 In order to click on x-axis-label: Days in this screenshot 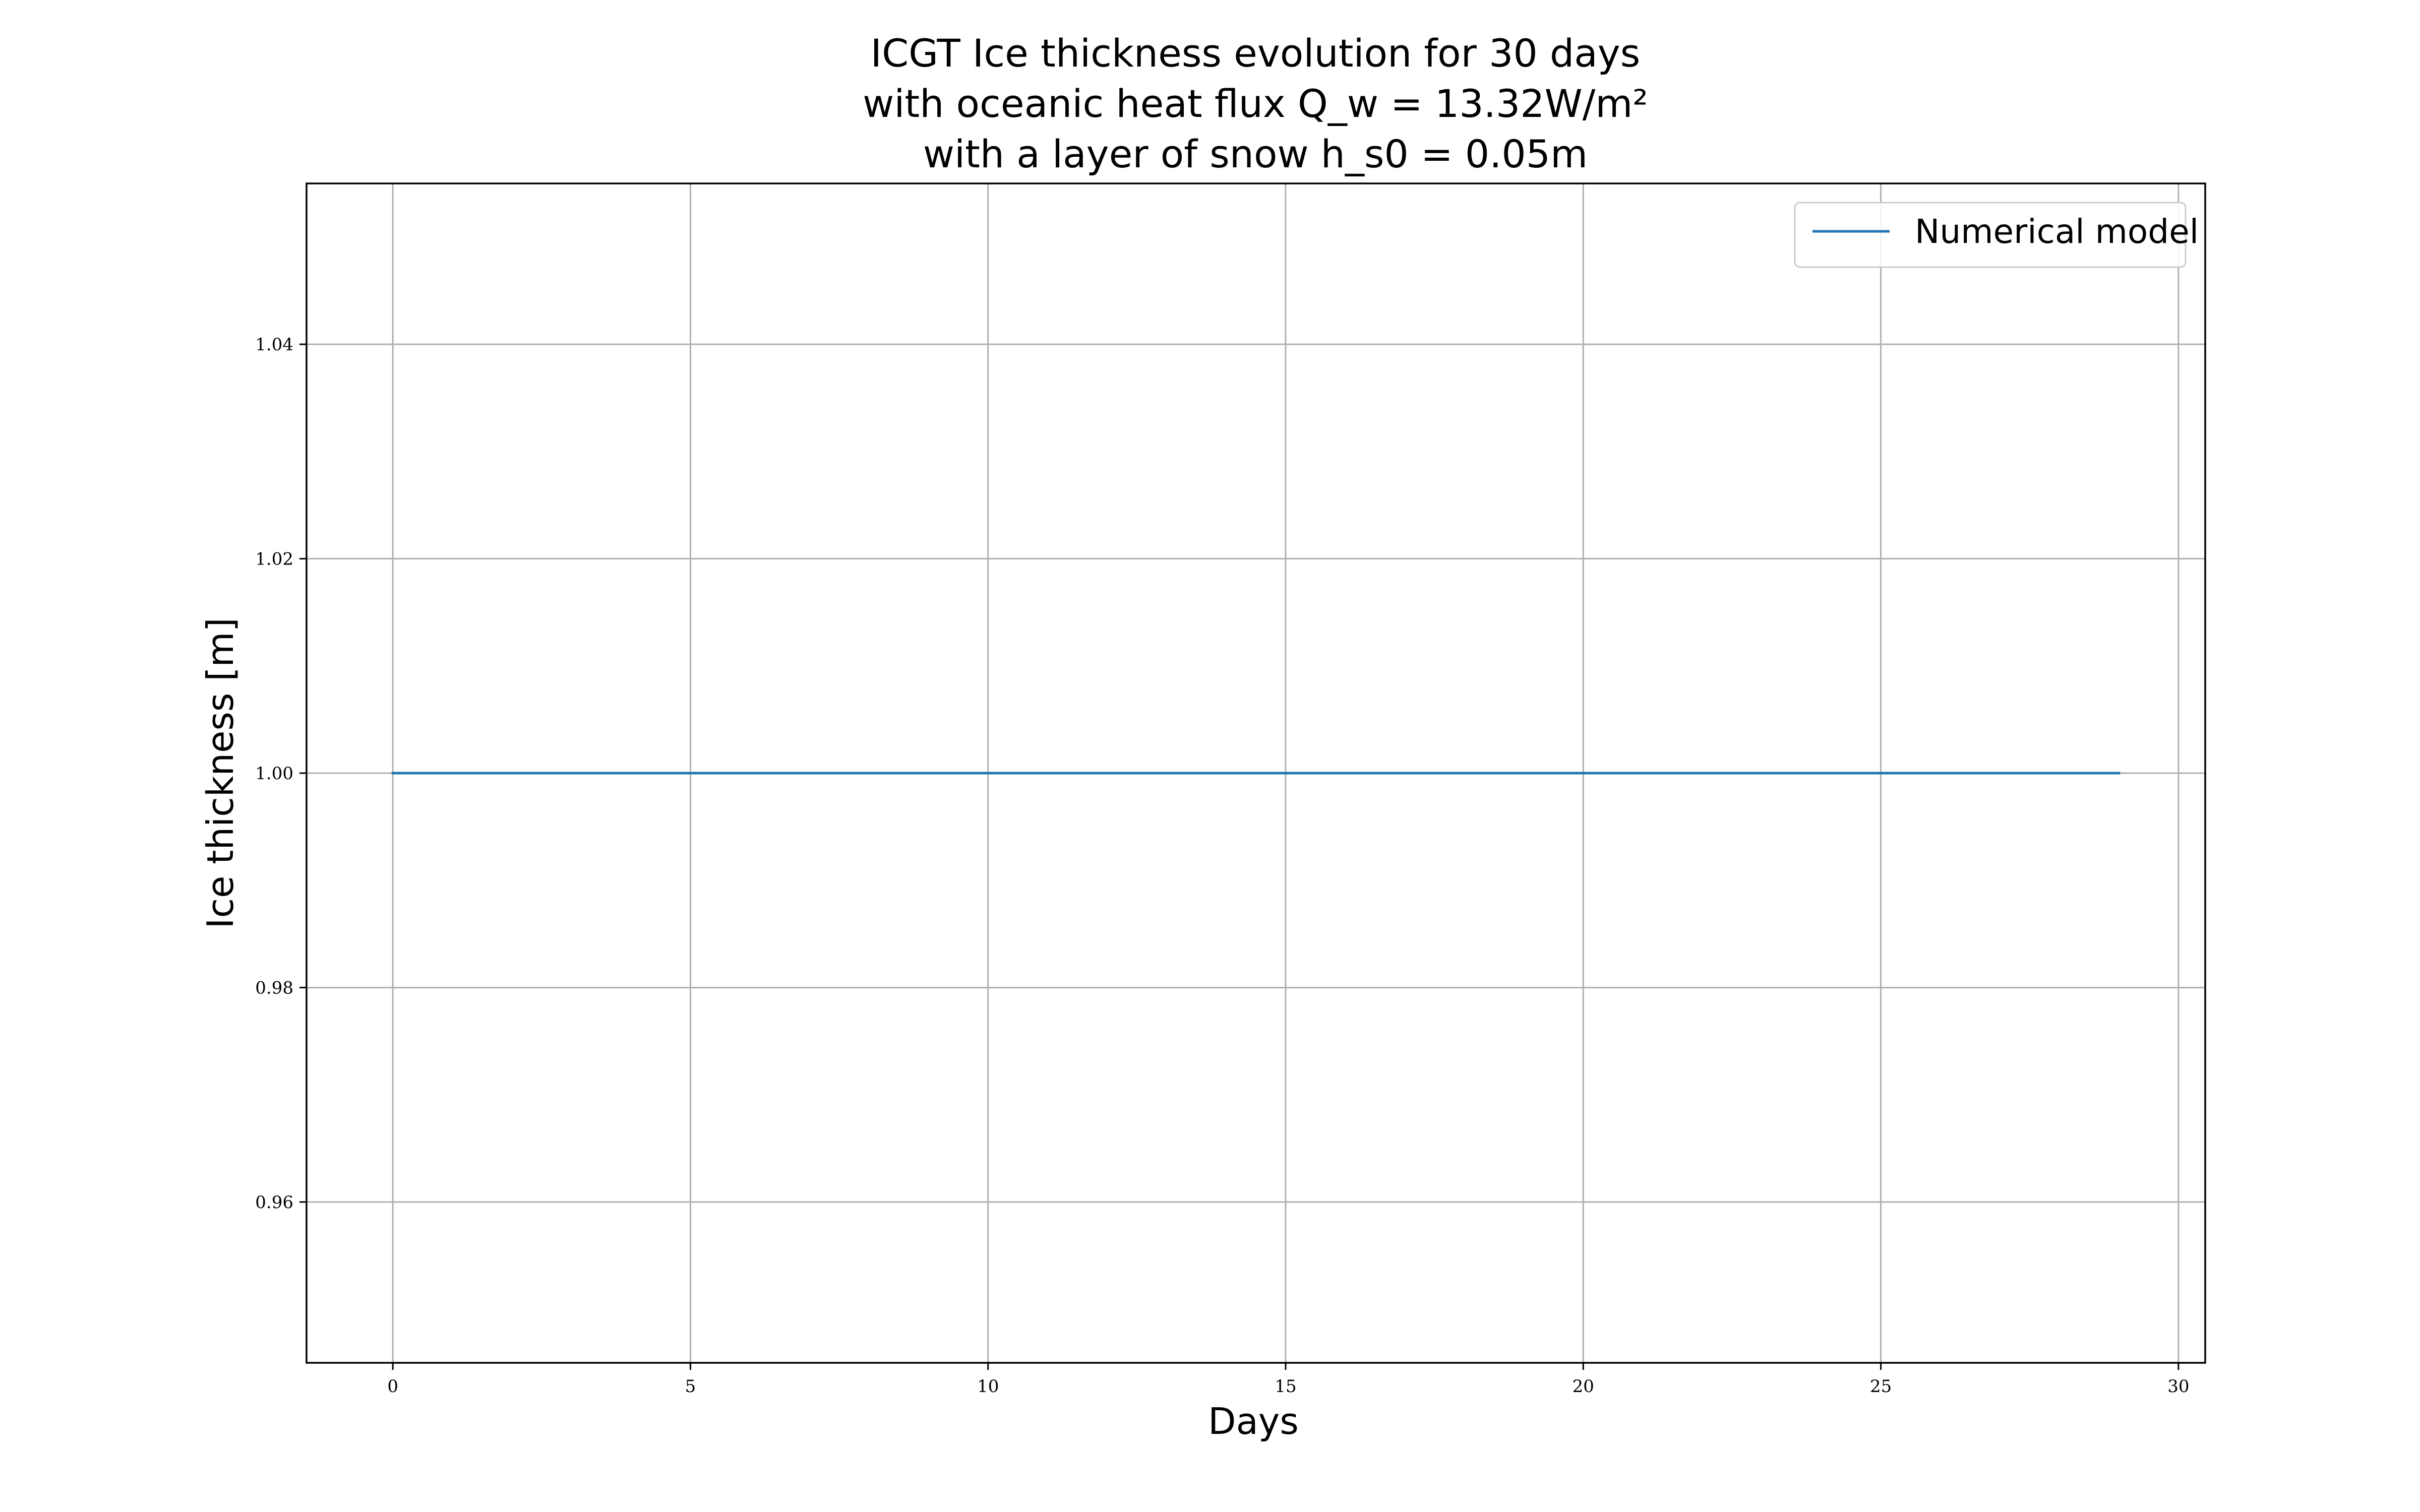, I will do `click(1253, 1421)`.